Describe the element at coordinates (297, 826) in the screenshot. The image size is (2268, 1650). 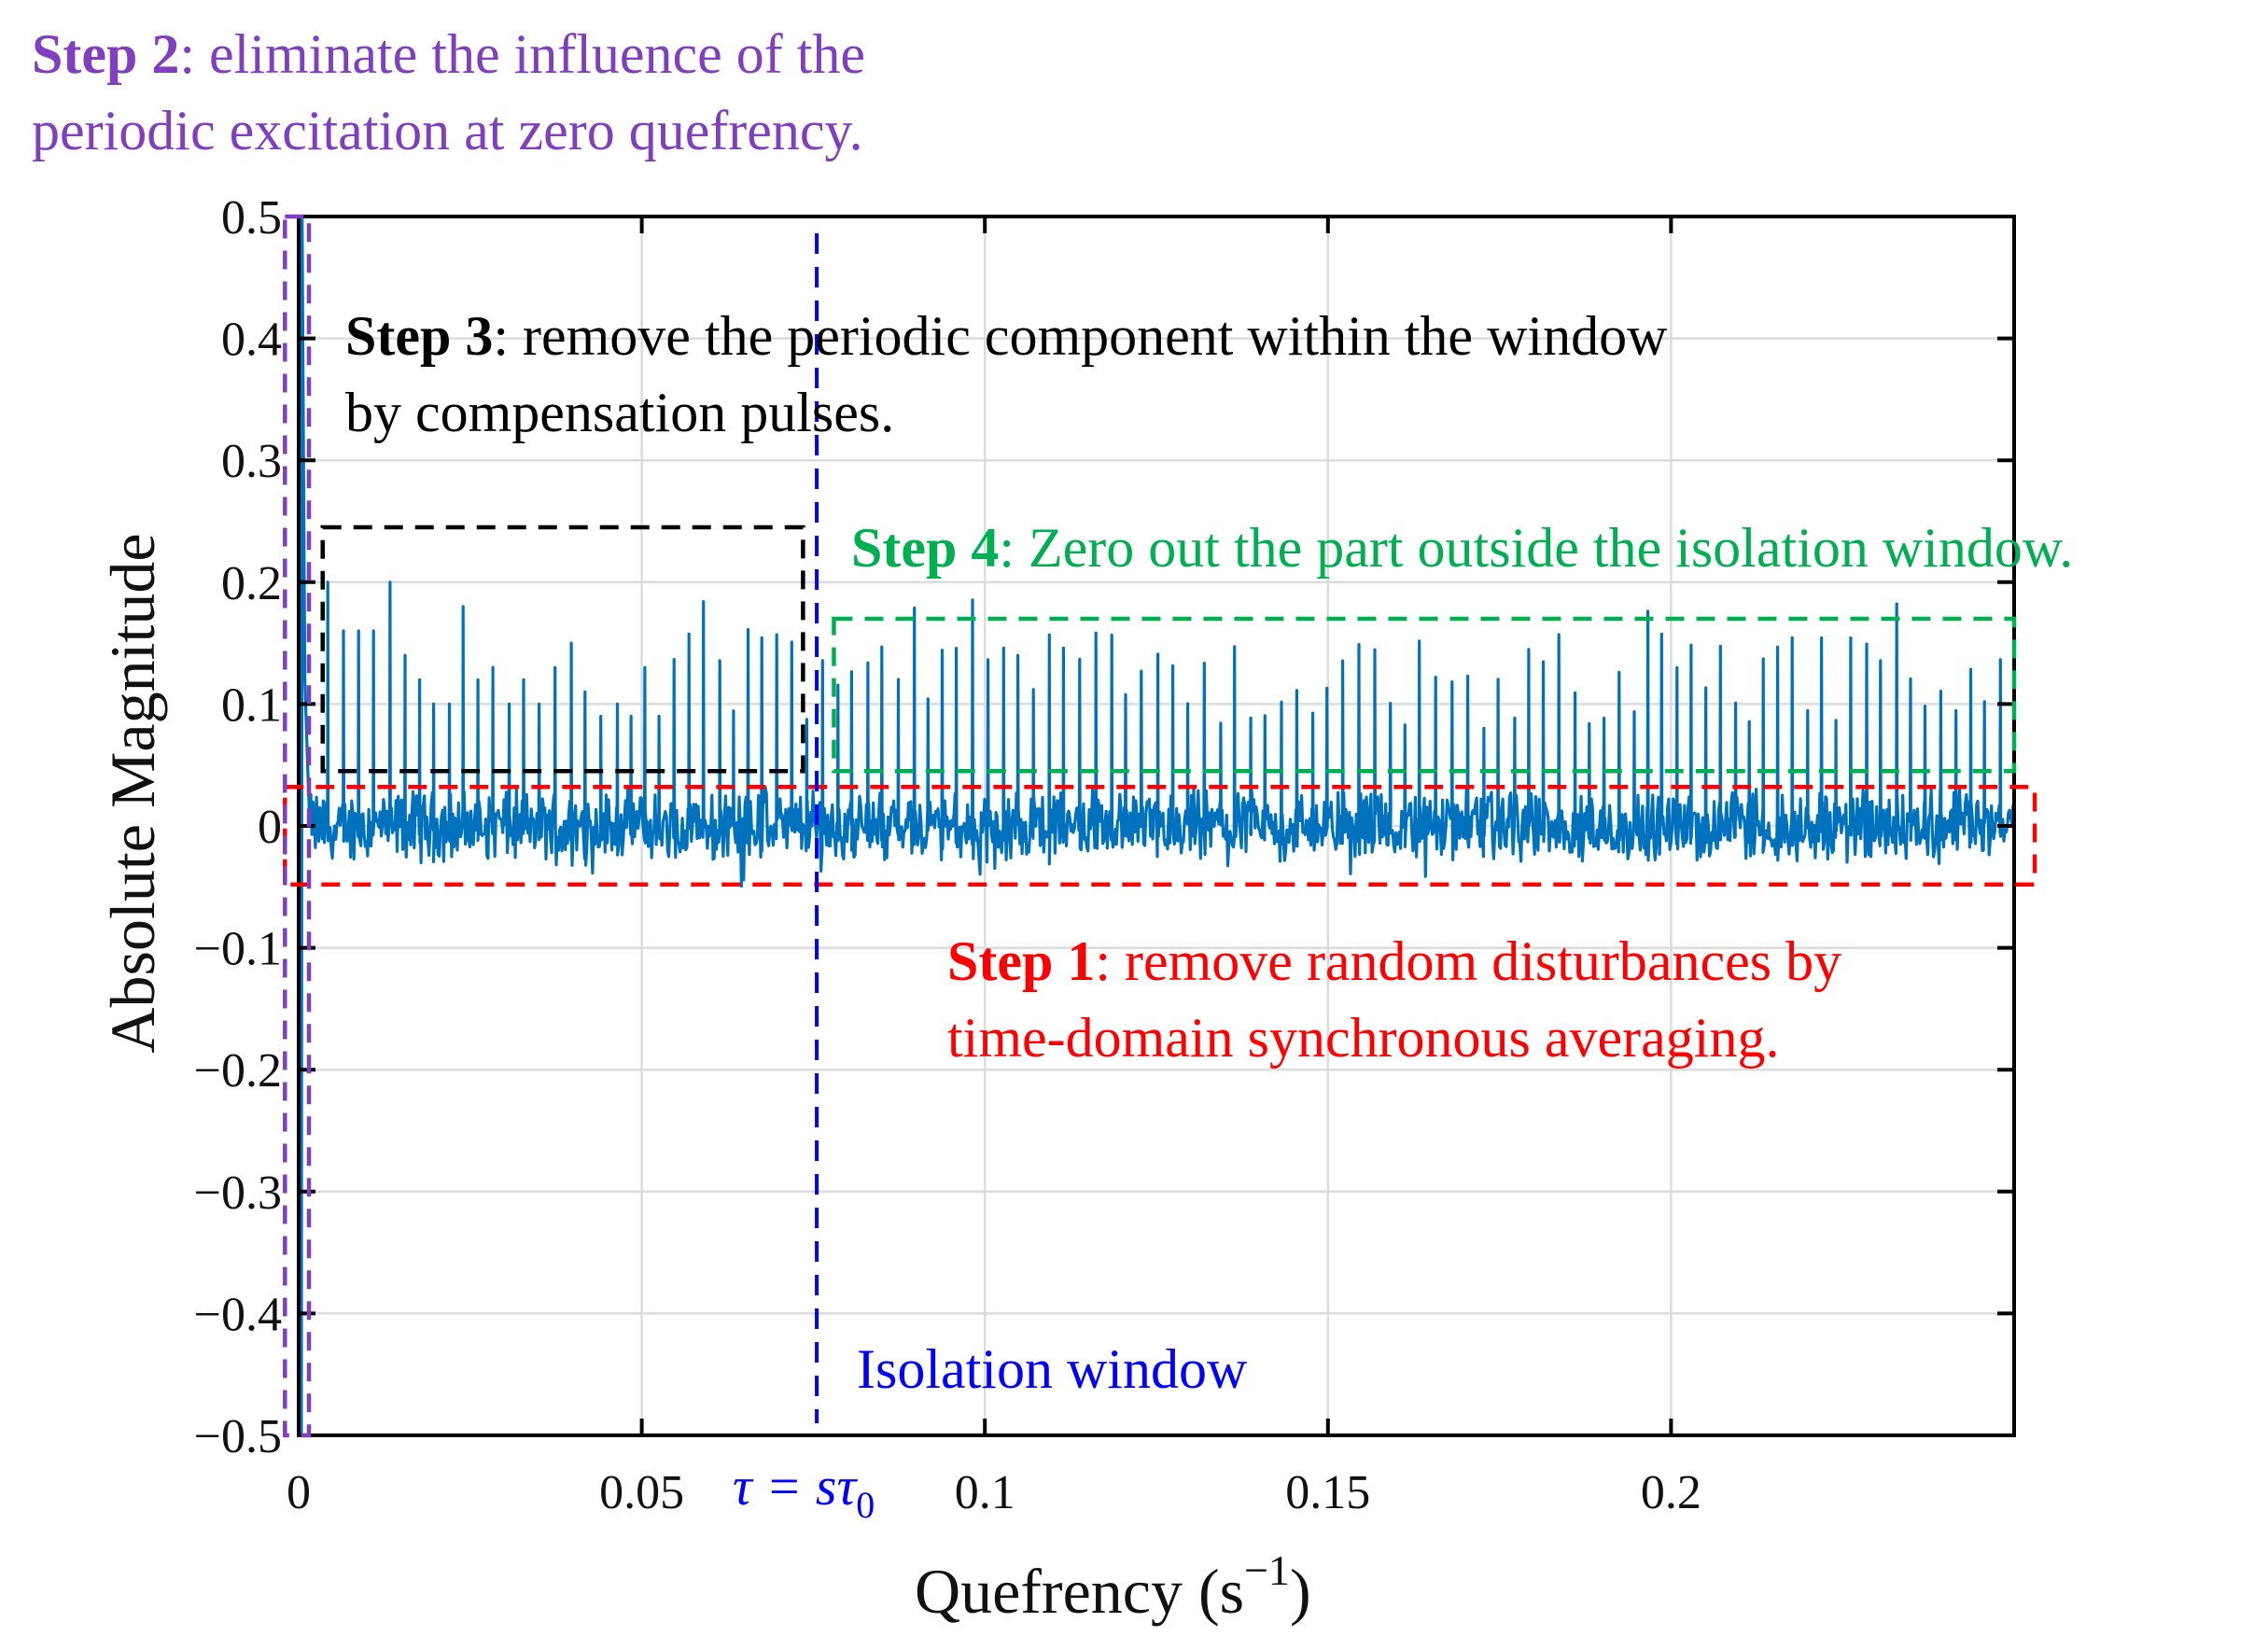
I see `step2-box` at that location.